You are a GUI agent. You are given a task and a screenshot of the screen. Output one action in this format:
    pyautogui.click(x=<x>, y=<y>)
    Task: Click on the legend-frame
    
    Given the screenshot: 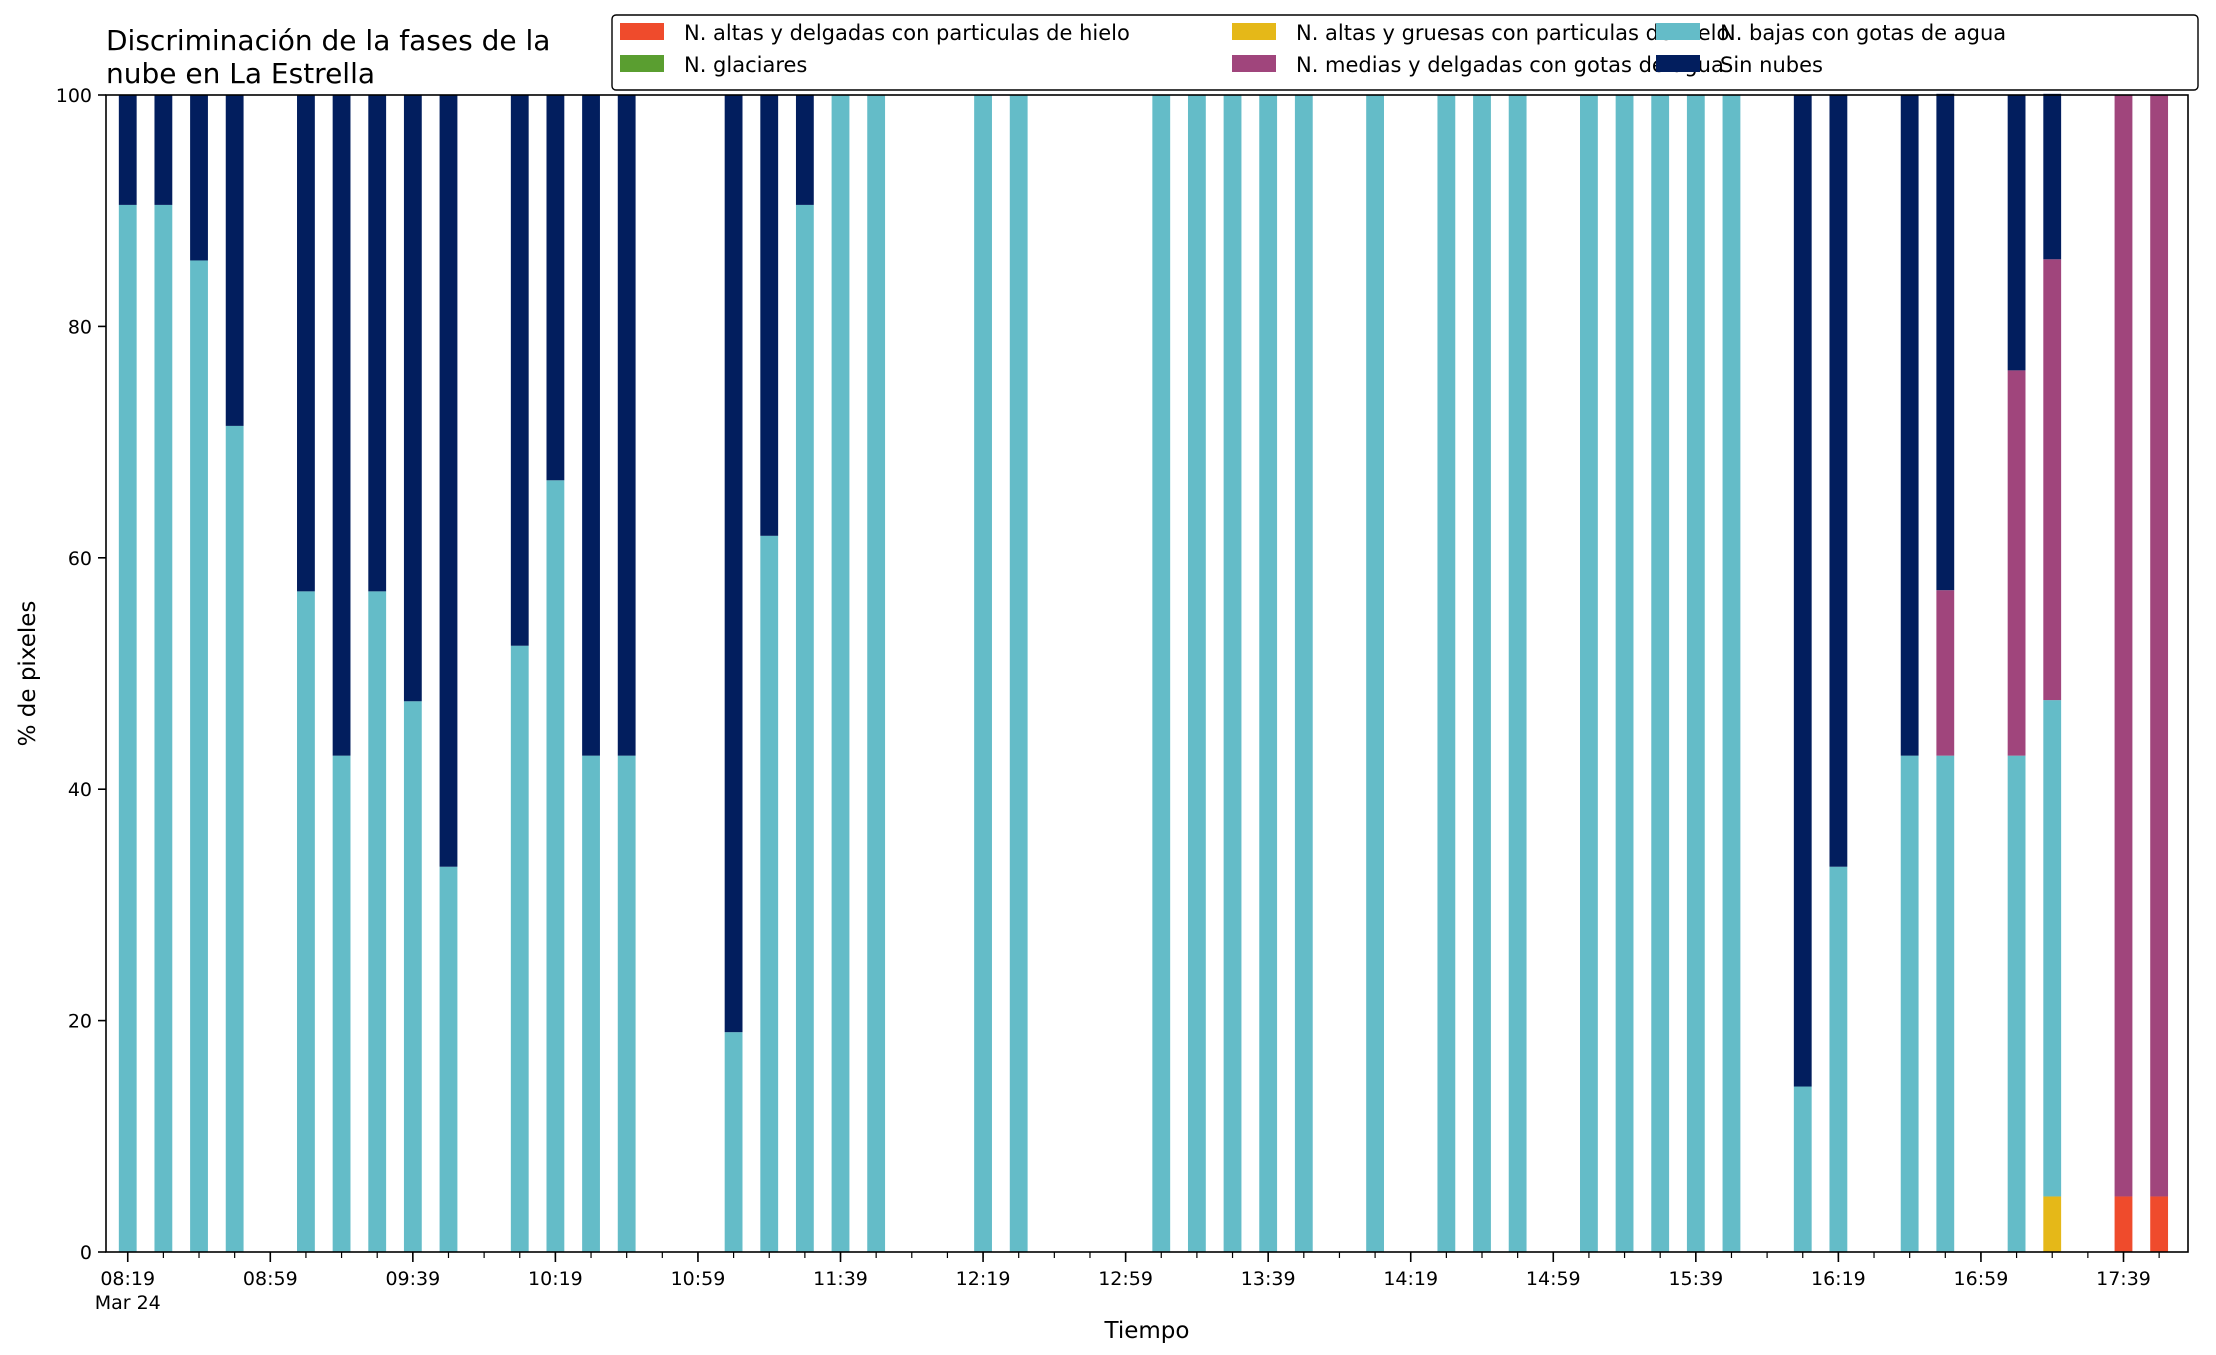 What is the action you would take?
    pyautogui.click(x=1405, y=52)
    